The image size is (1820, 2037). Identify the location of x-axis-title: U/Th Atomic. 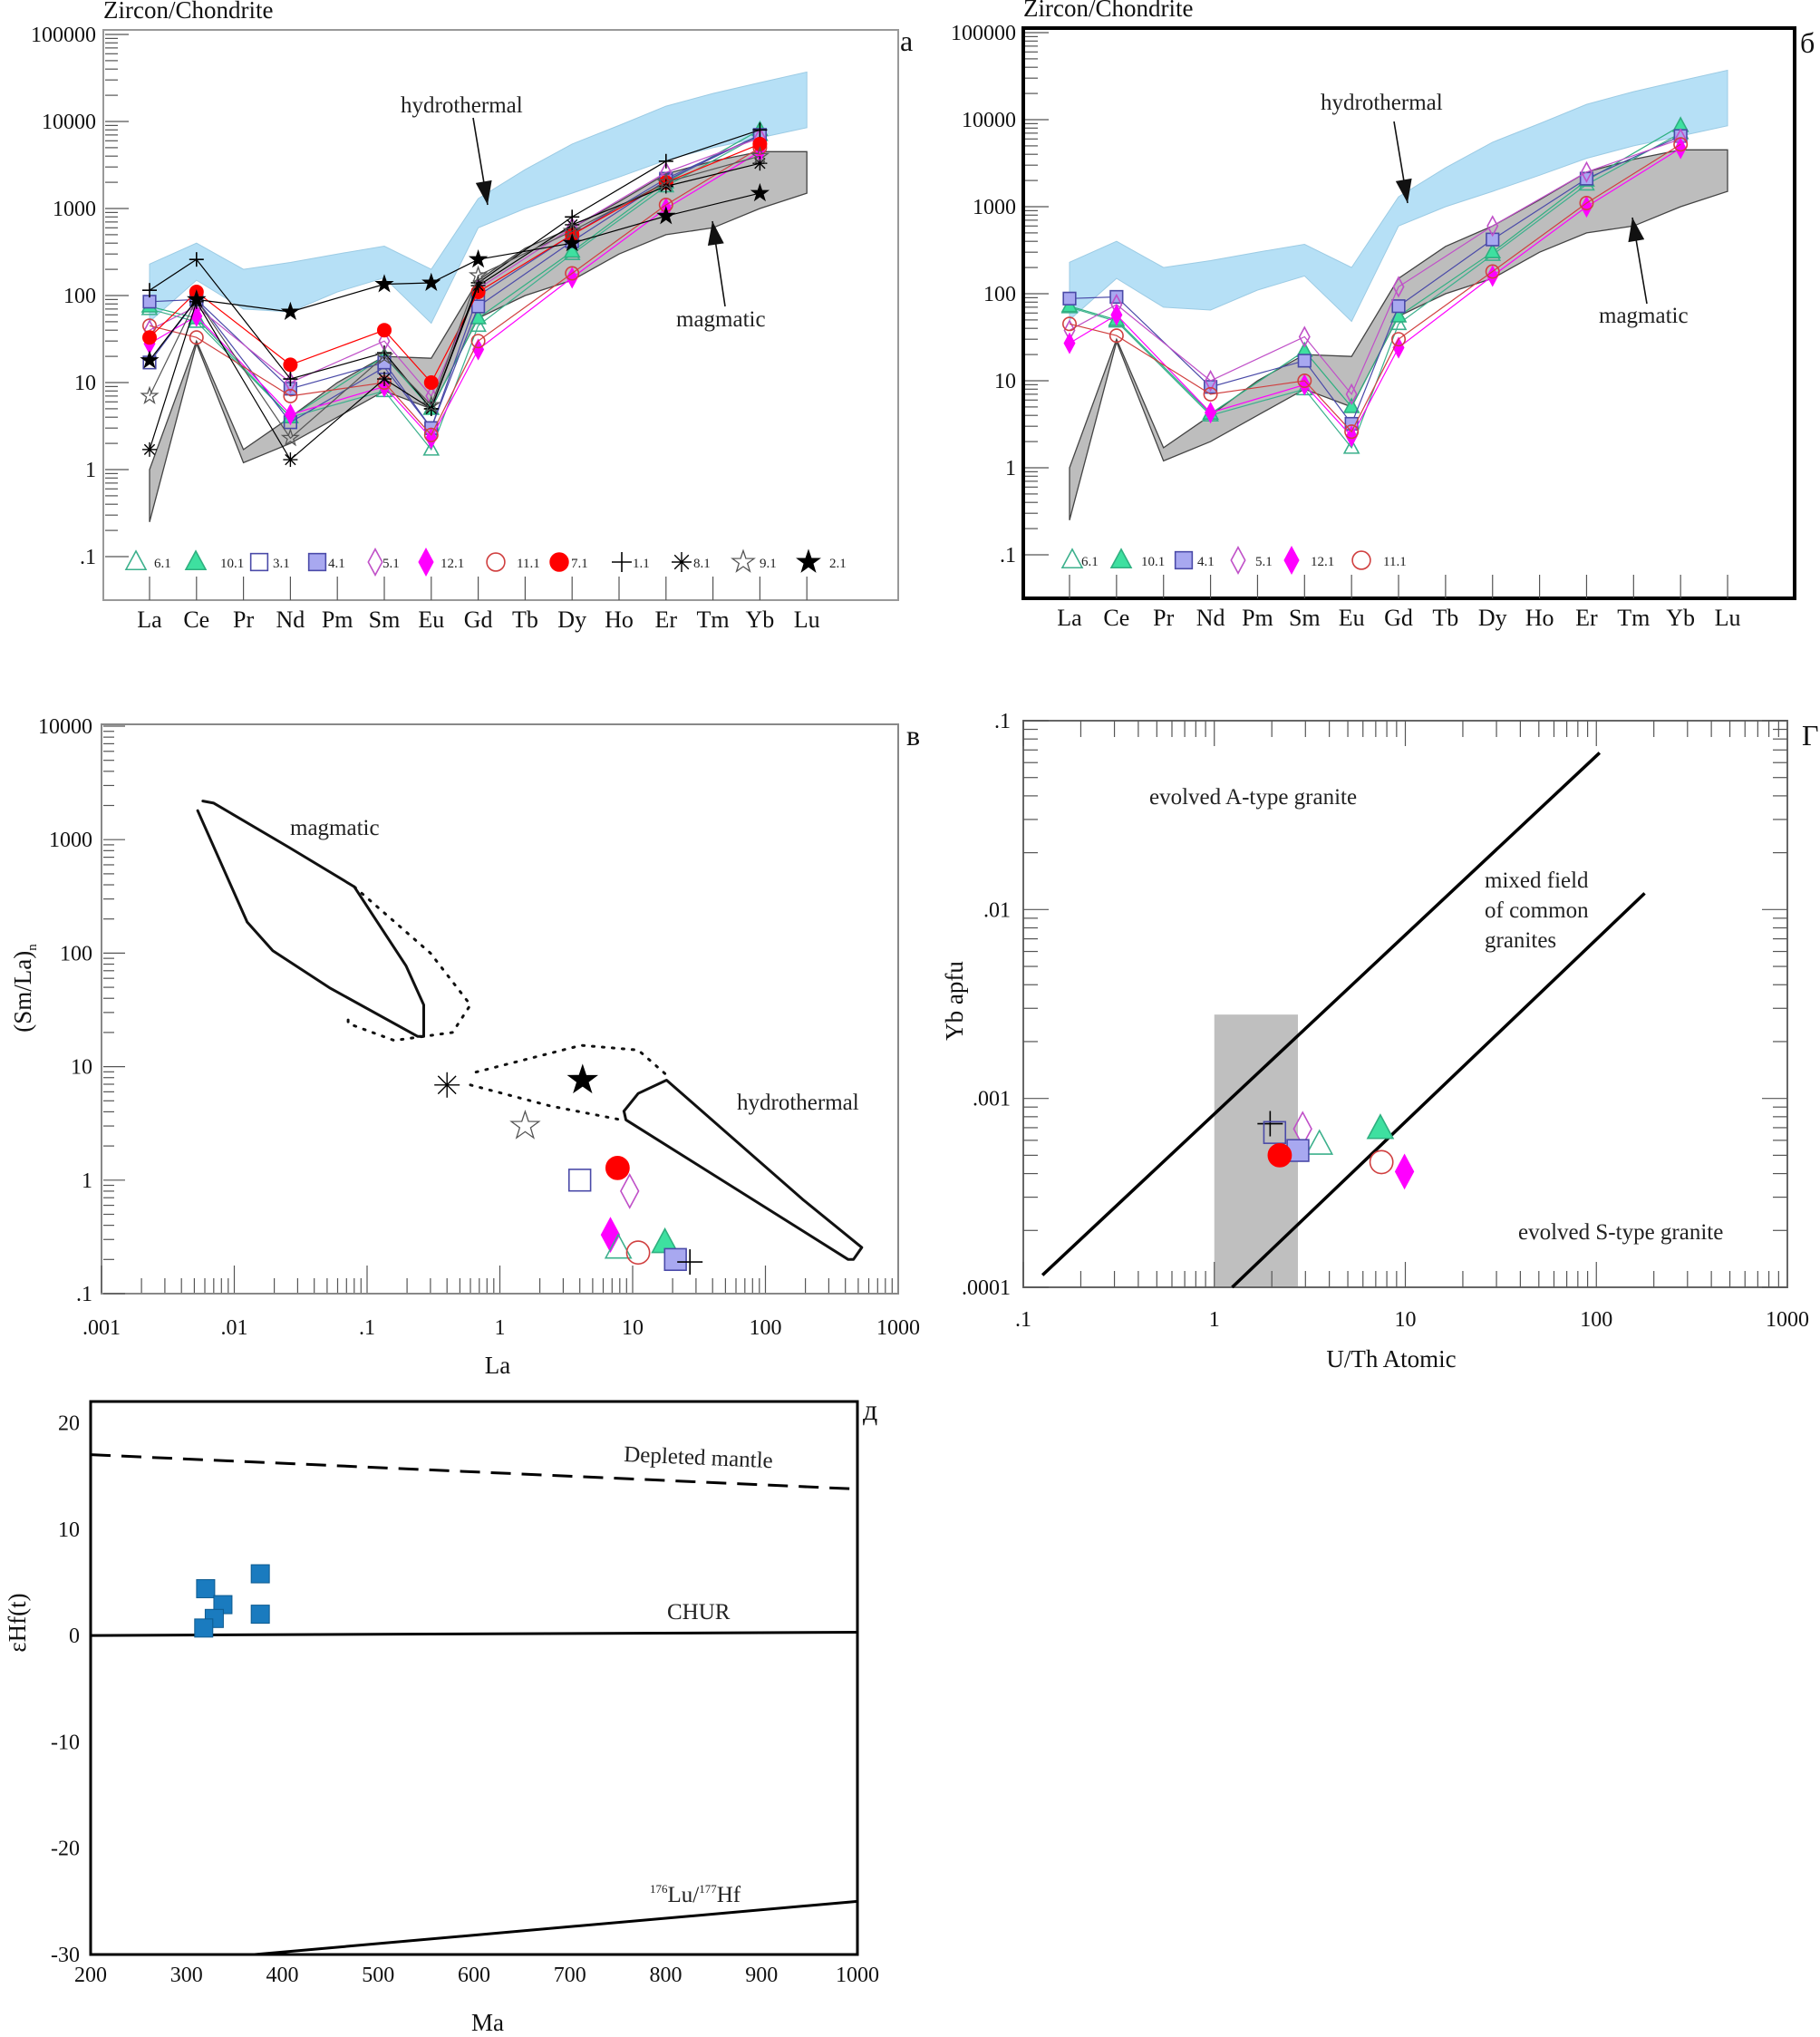
(1391, 1359).